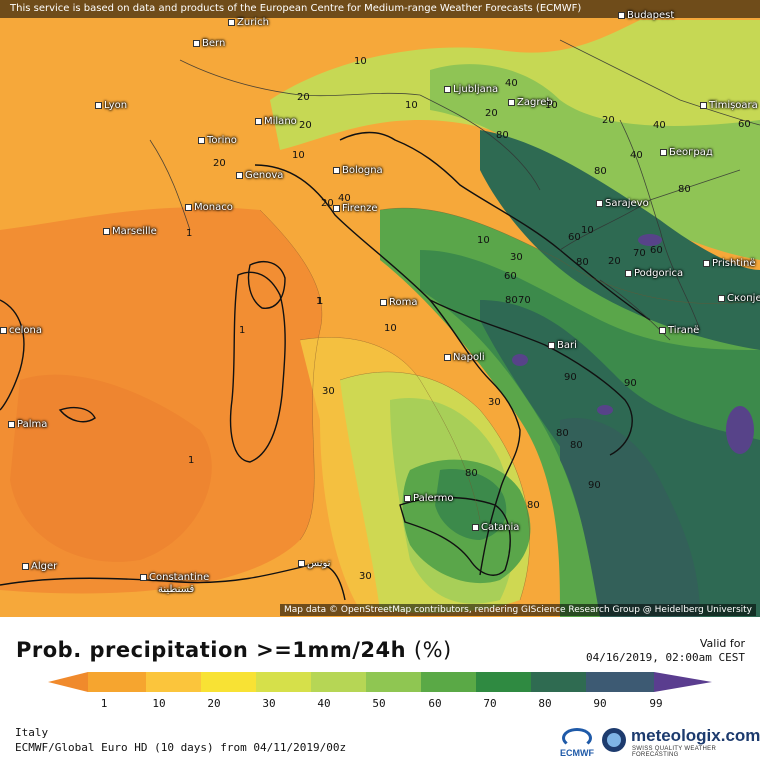  I want to click on city-label-palermo: Palermo, so click(428, 498).